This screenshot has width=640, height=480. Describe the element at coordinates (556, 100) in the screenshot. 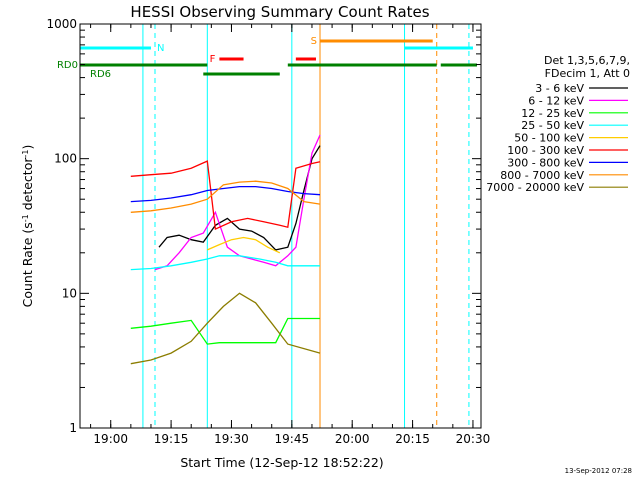

I see `legend-label-1: 6 - 12 keV` at that location.